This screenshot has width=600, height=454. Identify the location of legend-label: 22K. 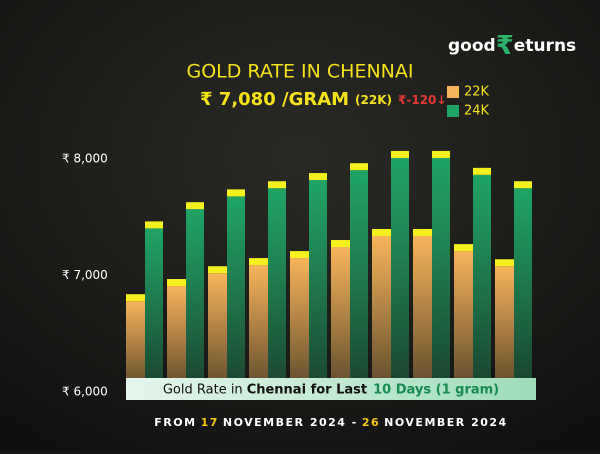
(477, 92).